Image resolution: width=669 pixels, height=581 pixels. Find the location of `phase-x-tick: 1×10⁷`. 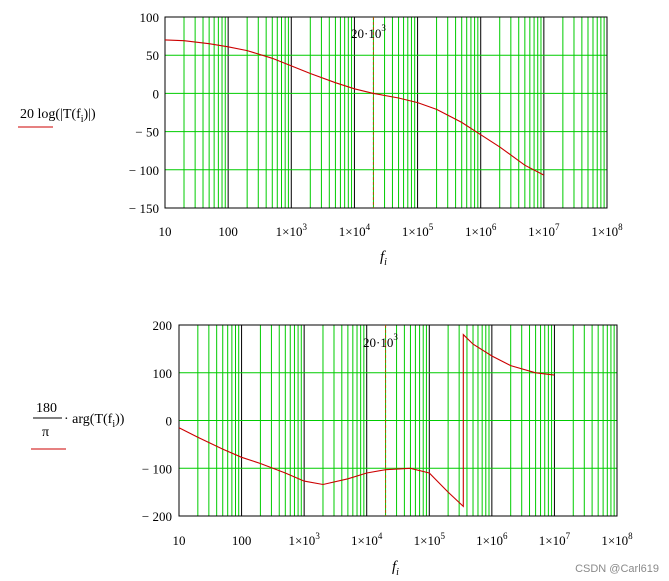

phase-x-tick: 1×10⁷ is located at coordinates (555, 539).